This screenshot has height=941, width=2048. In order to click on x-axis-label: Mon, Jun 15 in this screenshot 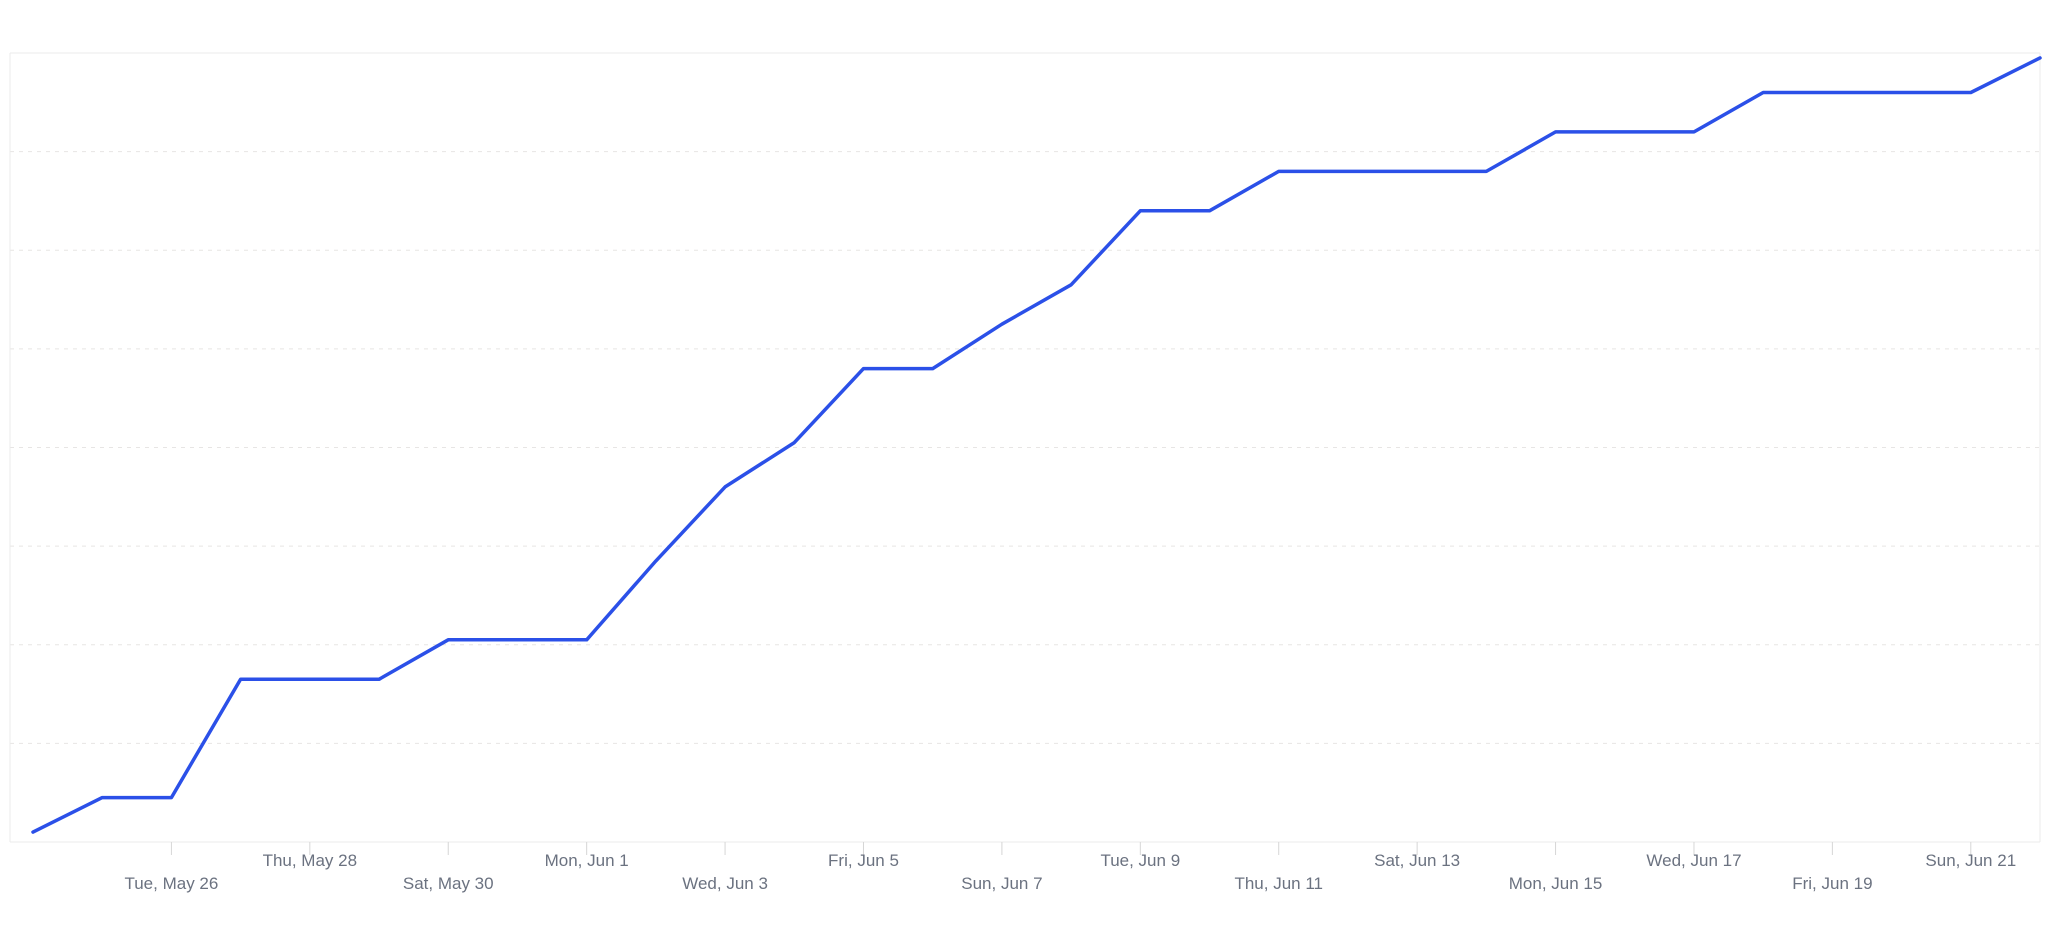, I will do `click(1556, 883)`.